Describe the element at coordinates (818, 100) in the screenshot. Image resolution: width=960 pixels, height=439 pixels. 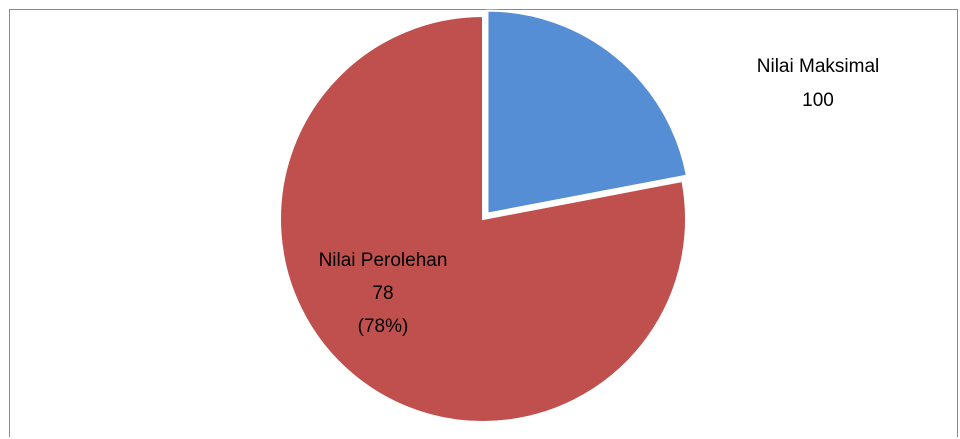
I see `label-nilai-maksimal-value: 100` at that location.